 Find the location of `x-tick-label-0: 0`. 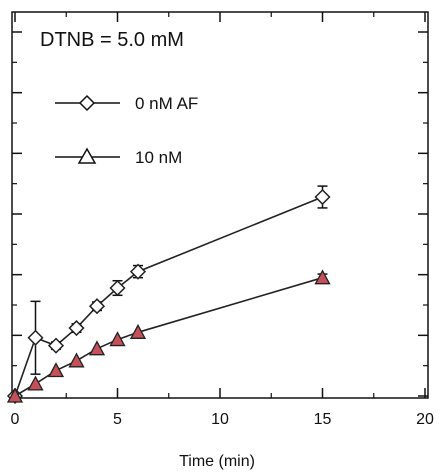

x-tick-label-0: 0 is located at coordinates (15, 419).